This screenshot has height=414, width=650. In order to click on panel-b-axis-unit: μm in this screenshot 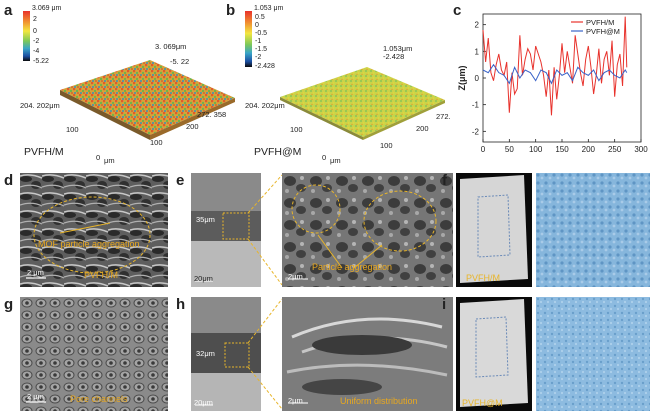, I will do `click(335, 160)`.